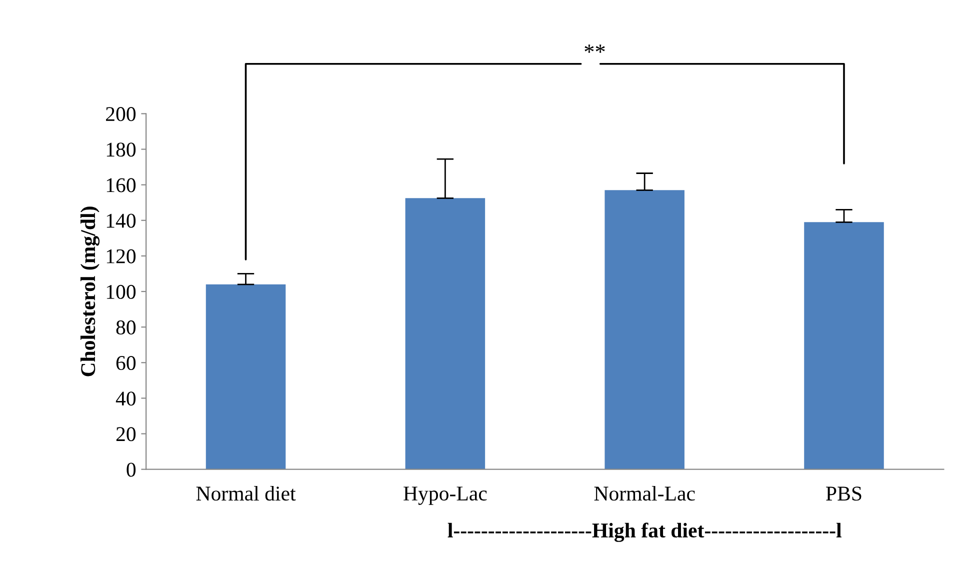 The height and width of the screenshot is (583, 961). Describe the element at coordinates (645, 532) in the screenshot. I see `text: l--------------------High fat diet-------------------l` at that location.